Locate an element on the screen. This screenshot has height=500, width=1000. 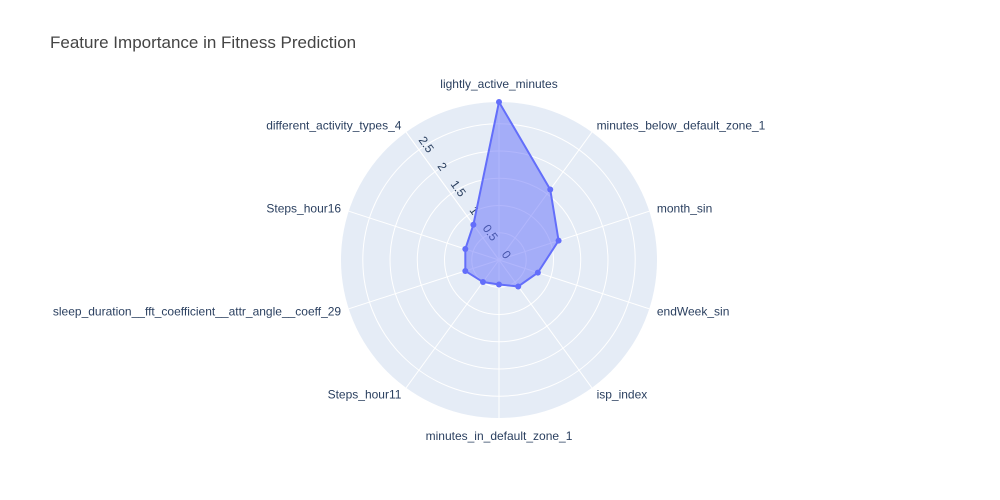
category-label: Steps_hour16 is located at coordinates (303, 209).